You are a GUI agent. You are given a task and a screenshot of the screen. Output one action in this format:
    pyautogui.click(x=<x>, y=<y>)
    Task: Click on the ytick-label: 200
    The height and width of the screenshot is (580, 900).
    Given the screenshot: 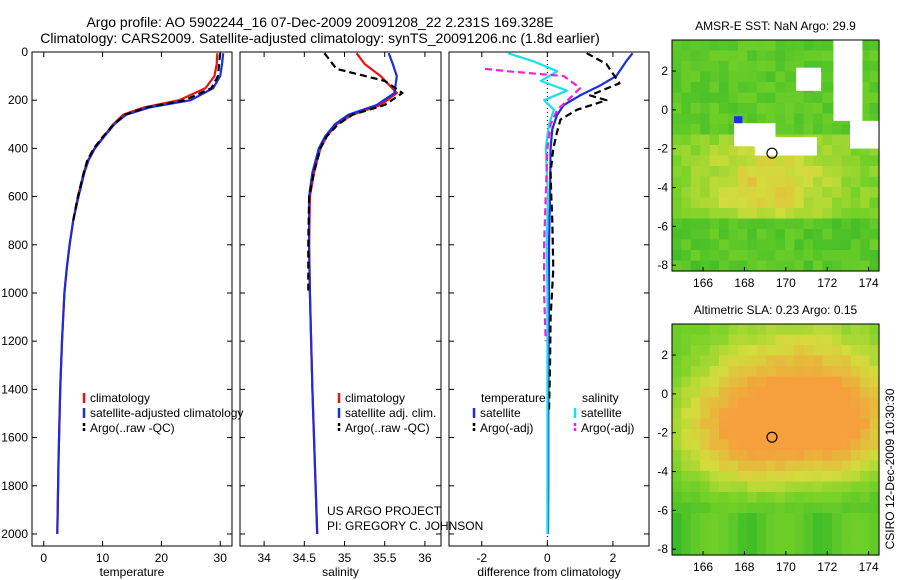 What is the action you would take?
    pyautogui.click(x=18, y=100)
    